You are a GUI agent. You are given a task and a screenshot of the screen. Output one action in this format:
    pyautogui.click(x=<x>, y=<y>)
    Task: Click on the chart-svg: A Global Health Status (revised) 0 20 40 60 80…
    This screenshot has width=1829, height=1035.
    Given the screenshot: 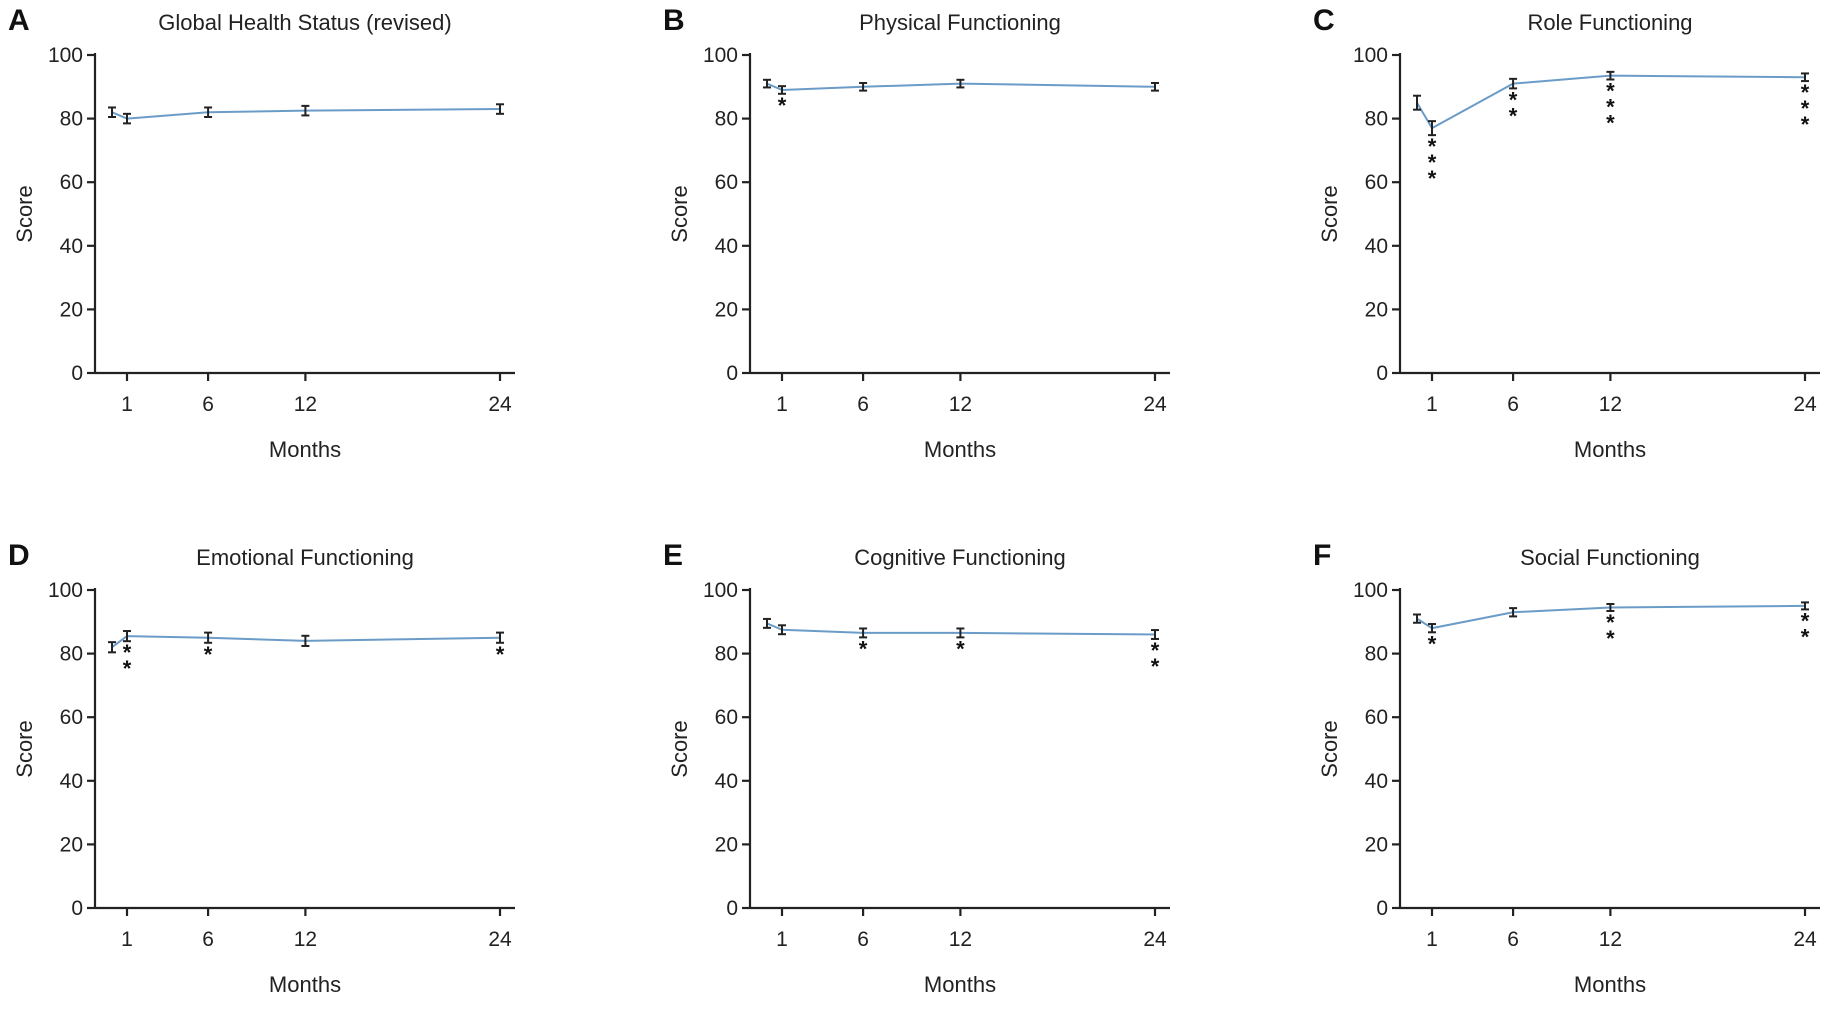 What is the action you would take?
    pyautogui.click(x=261, y=233)
    